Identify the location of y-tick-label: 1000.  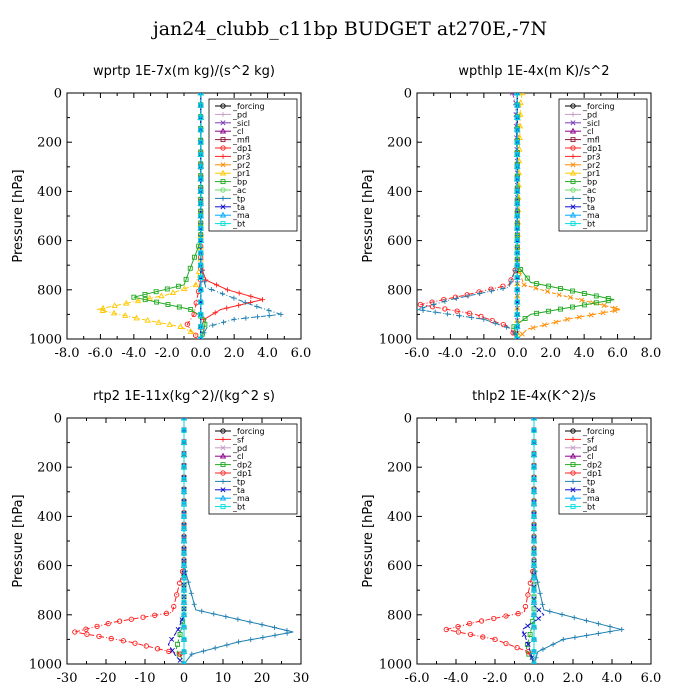
(395, 665).